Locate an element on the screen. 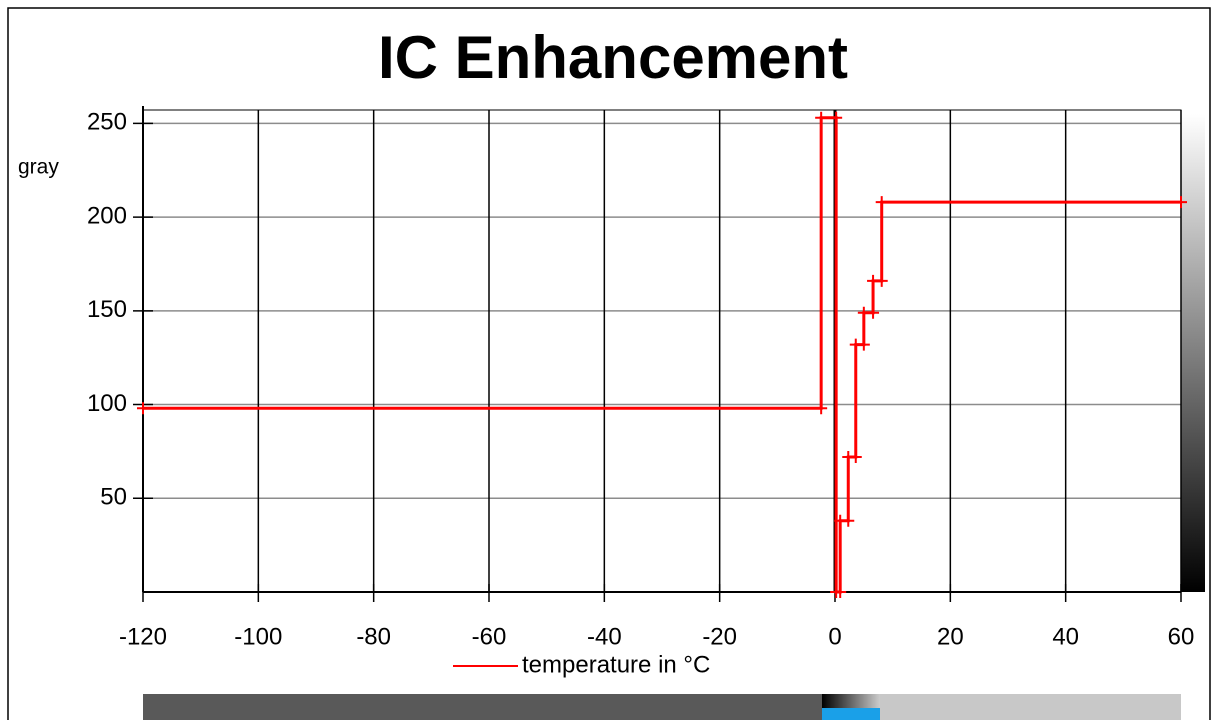  x-tick-label: -60 is located at coordinates (489, 636).